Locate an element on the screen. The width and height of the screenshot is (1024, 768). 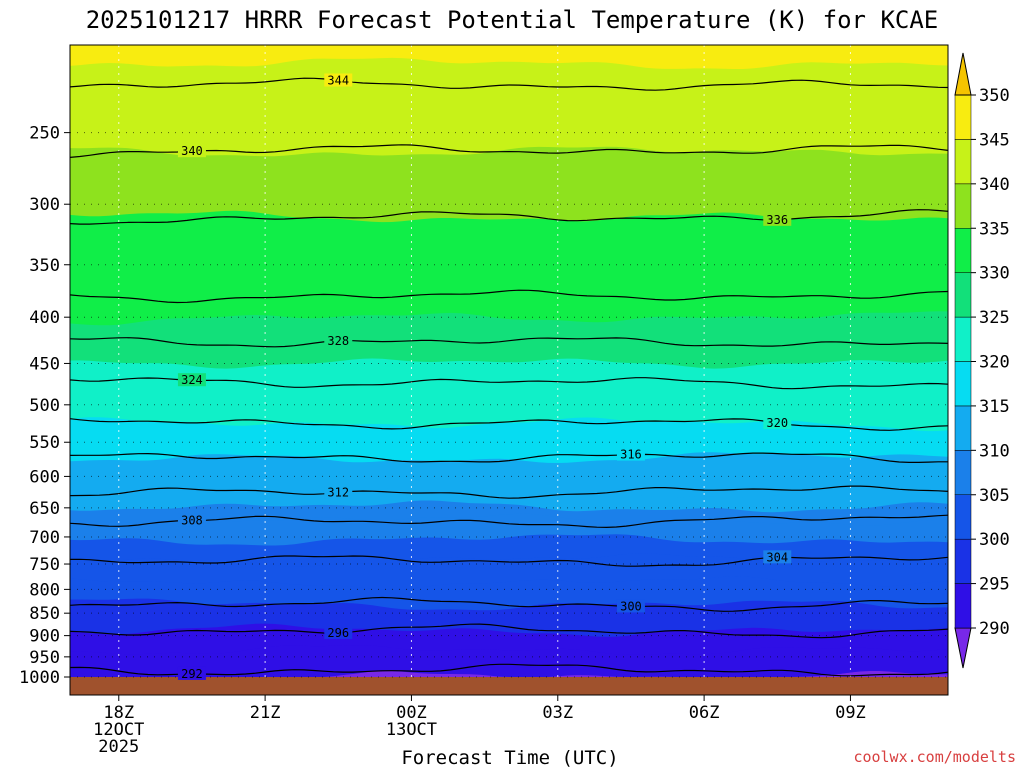
isentrope-label: 292 is located at coordinates (192, 674).